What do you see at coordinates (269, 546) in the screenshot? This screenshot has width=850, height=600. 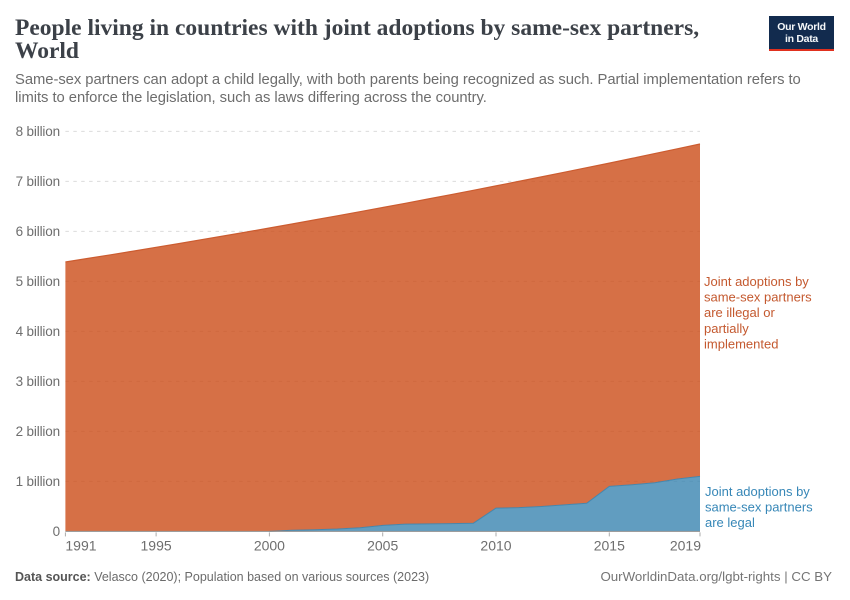 I see `svg-text: 2000` at bounding box center [269, 546].